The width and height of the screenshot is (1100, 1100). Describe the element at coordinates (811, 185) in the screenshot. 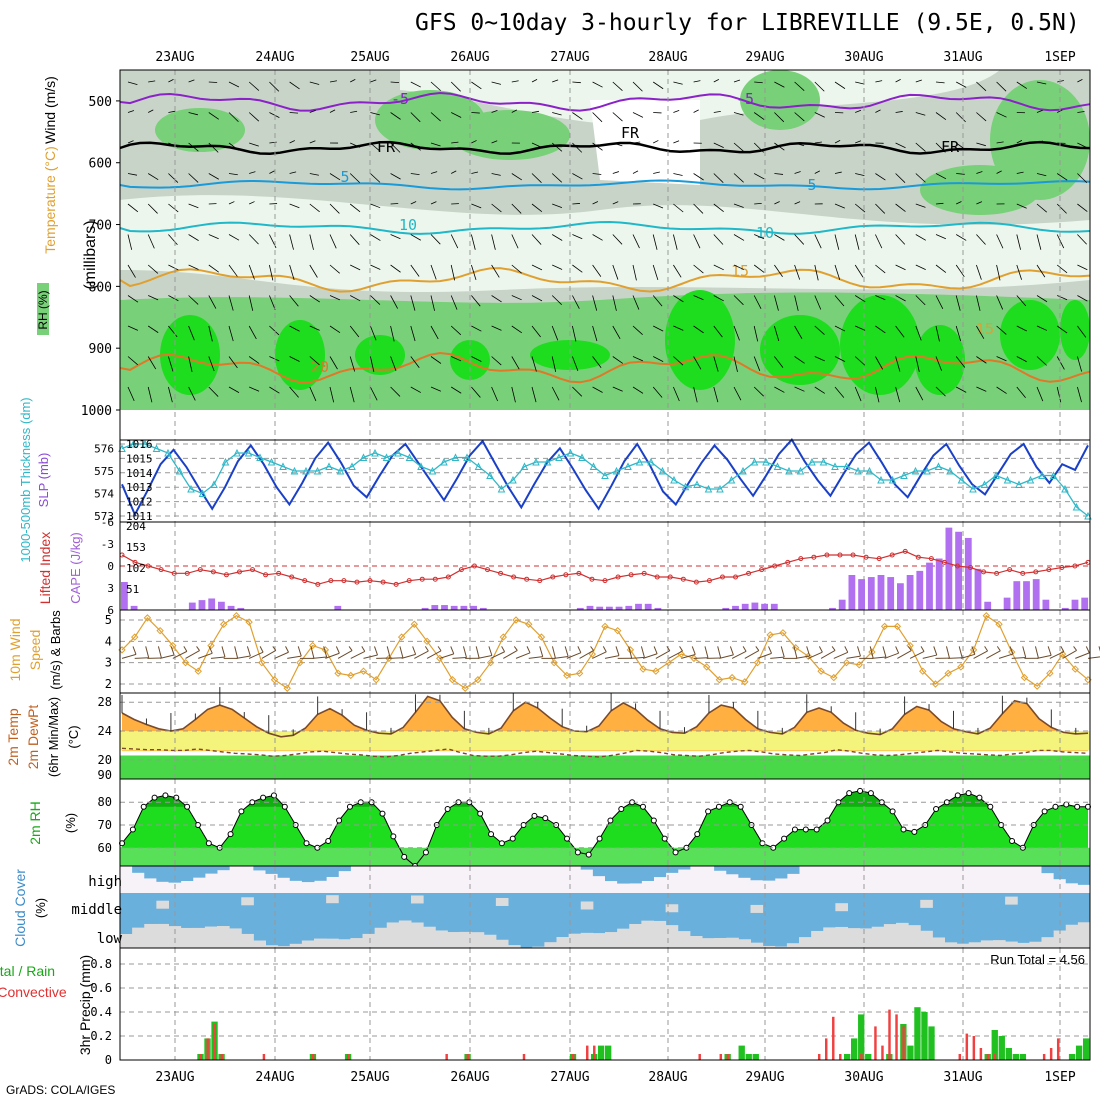

I see `contour-label: 5` at that location.